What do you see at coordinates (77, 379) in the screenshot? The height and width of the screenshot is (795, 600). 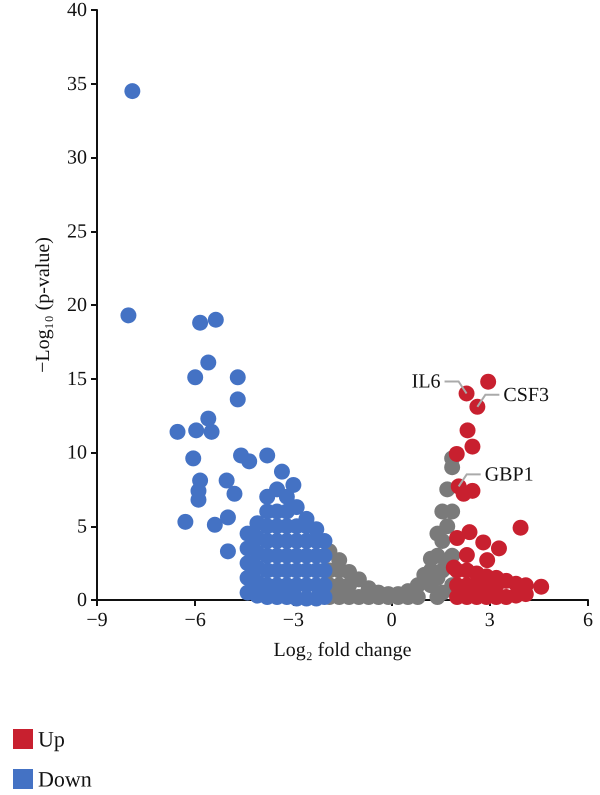 I see `y-tick-label: 15` at bounding box center [77, 379].